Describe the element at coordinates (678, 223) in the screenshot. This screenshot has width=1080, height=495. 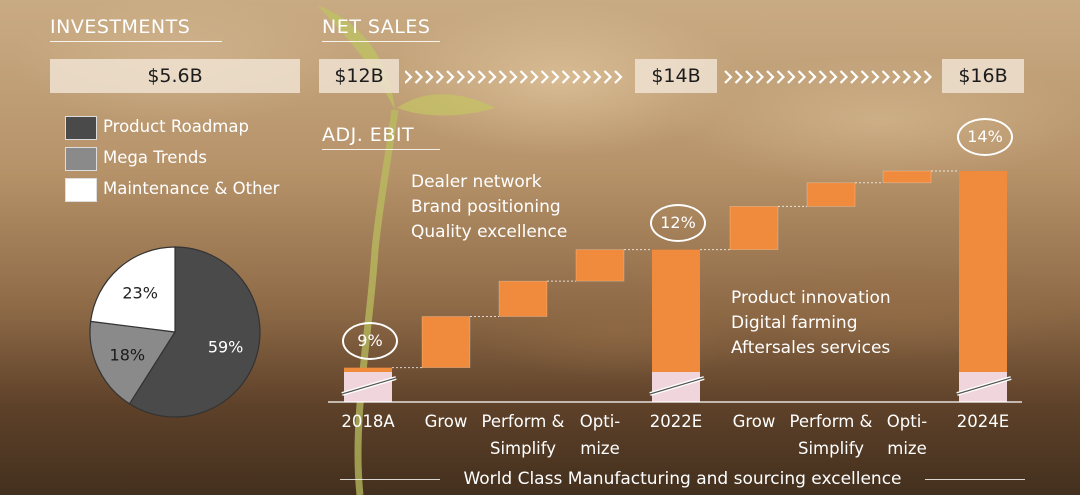
I see `margin-bubble-2022: 12%` at that location.